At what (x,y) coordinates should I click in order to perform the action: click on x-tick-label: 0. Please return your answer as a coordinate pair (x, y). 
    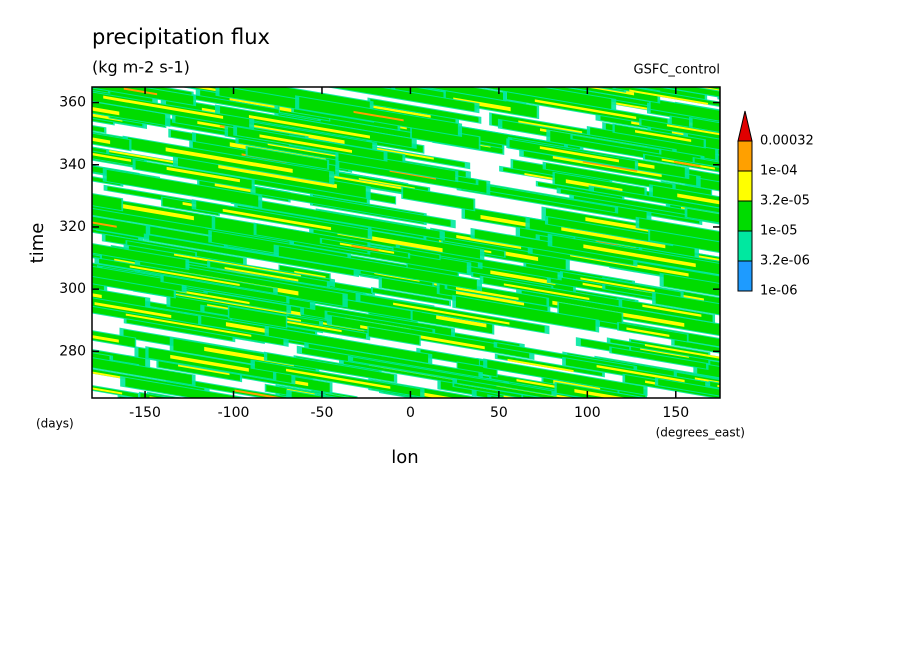
    Looking at the image, I should click on (410, 413).